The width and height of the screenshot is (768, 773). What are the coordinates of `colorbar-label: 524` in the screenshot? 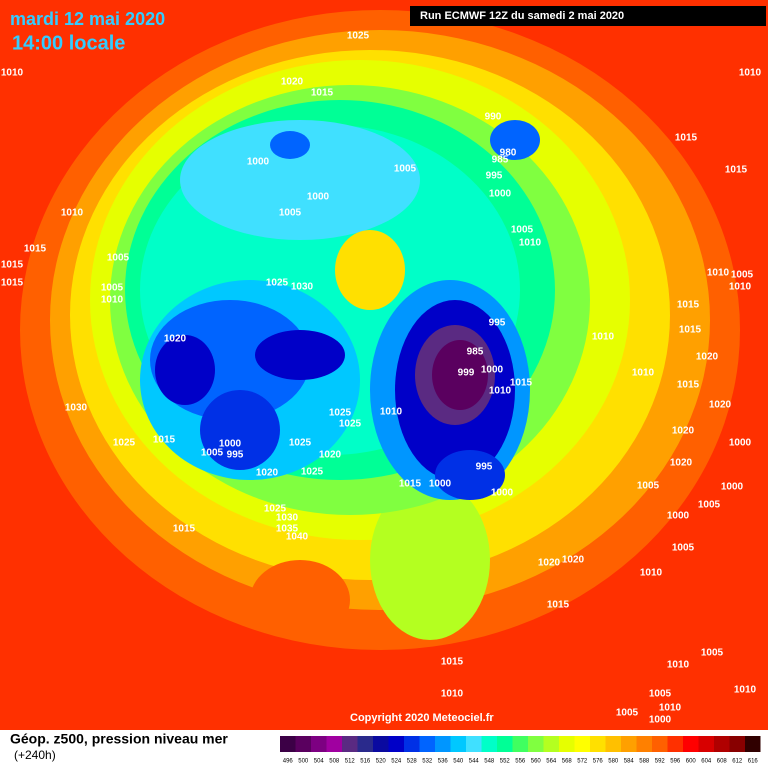 It's located at (396, 762).